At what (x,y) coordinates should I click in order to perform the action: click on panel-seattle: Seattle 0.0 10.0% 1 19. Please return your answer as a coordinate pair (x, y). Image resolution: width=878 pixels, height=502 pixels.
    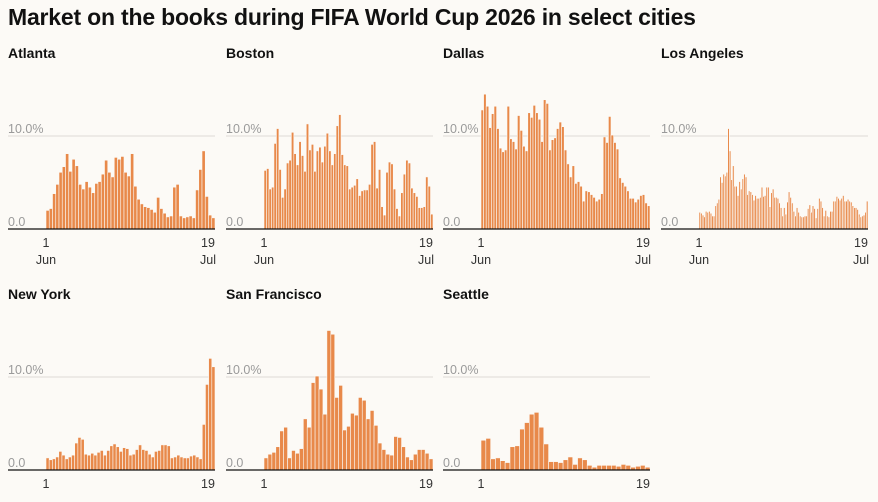
    Looking at the image, I should click on (547, 388).